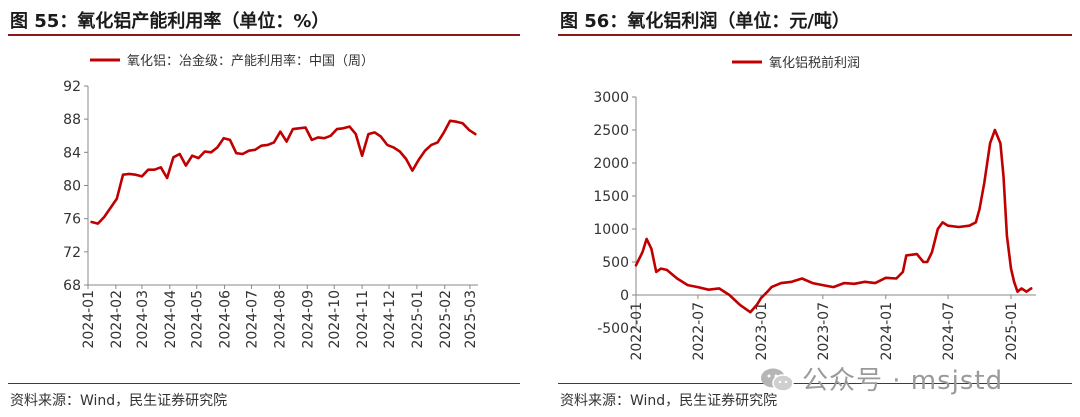 The image size is (1080, 417). I want to click on left-chart-x-tick-label: 2024-12, so click(390, 319).